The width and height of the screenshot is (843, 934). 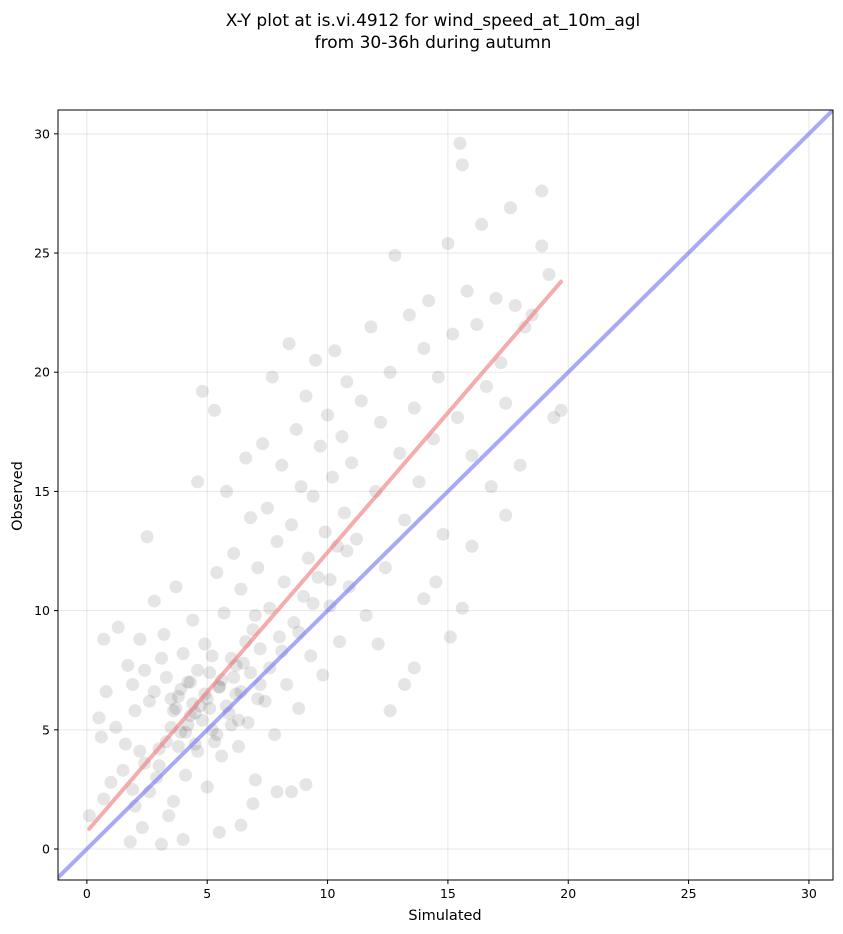 I want to click on y-tick-label: 30, so click(x=42, y=133).